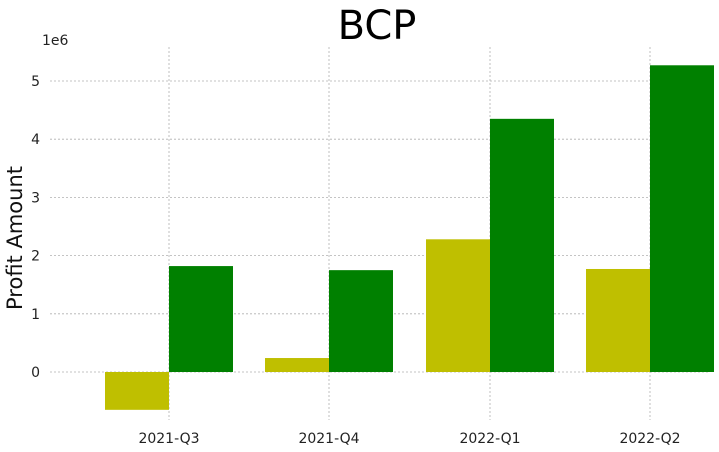 The height and width of the screenshot is (452, 719). Describe the element at coordinates (201, 319) in the screenshot. I see `bar-series2-2021-Q3` at that location.